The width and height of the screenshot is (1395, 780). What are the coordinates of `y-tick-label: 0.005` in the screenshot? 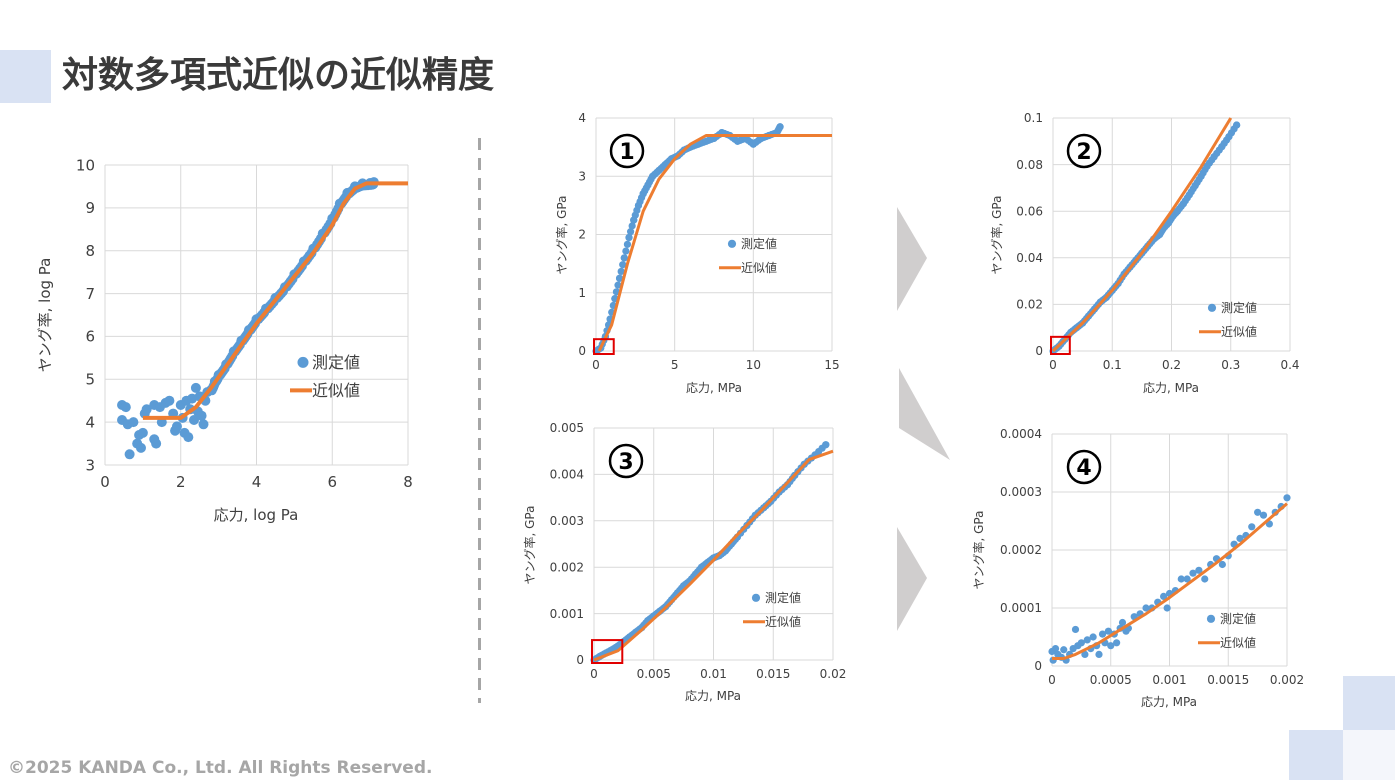 It's located at (567, 428).